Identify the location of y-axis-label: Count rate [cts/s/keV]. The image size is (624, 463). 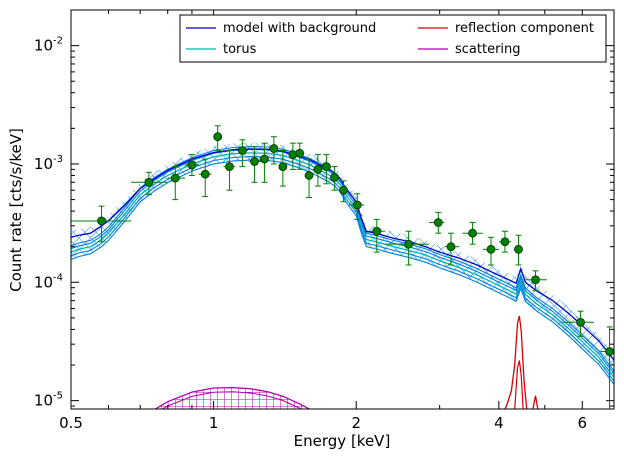
(16, 210).